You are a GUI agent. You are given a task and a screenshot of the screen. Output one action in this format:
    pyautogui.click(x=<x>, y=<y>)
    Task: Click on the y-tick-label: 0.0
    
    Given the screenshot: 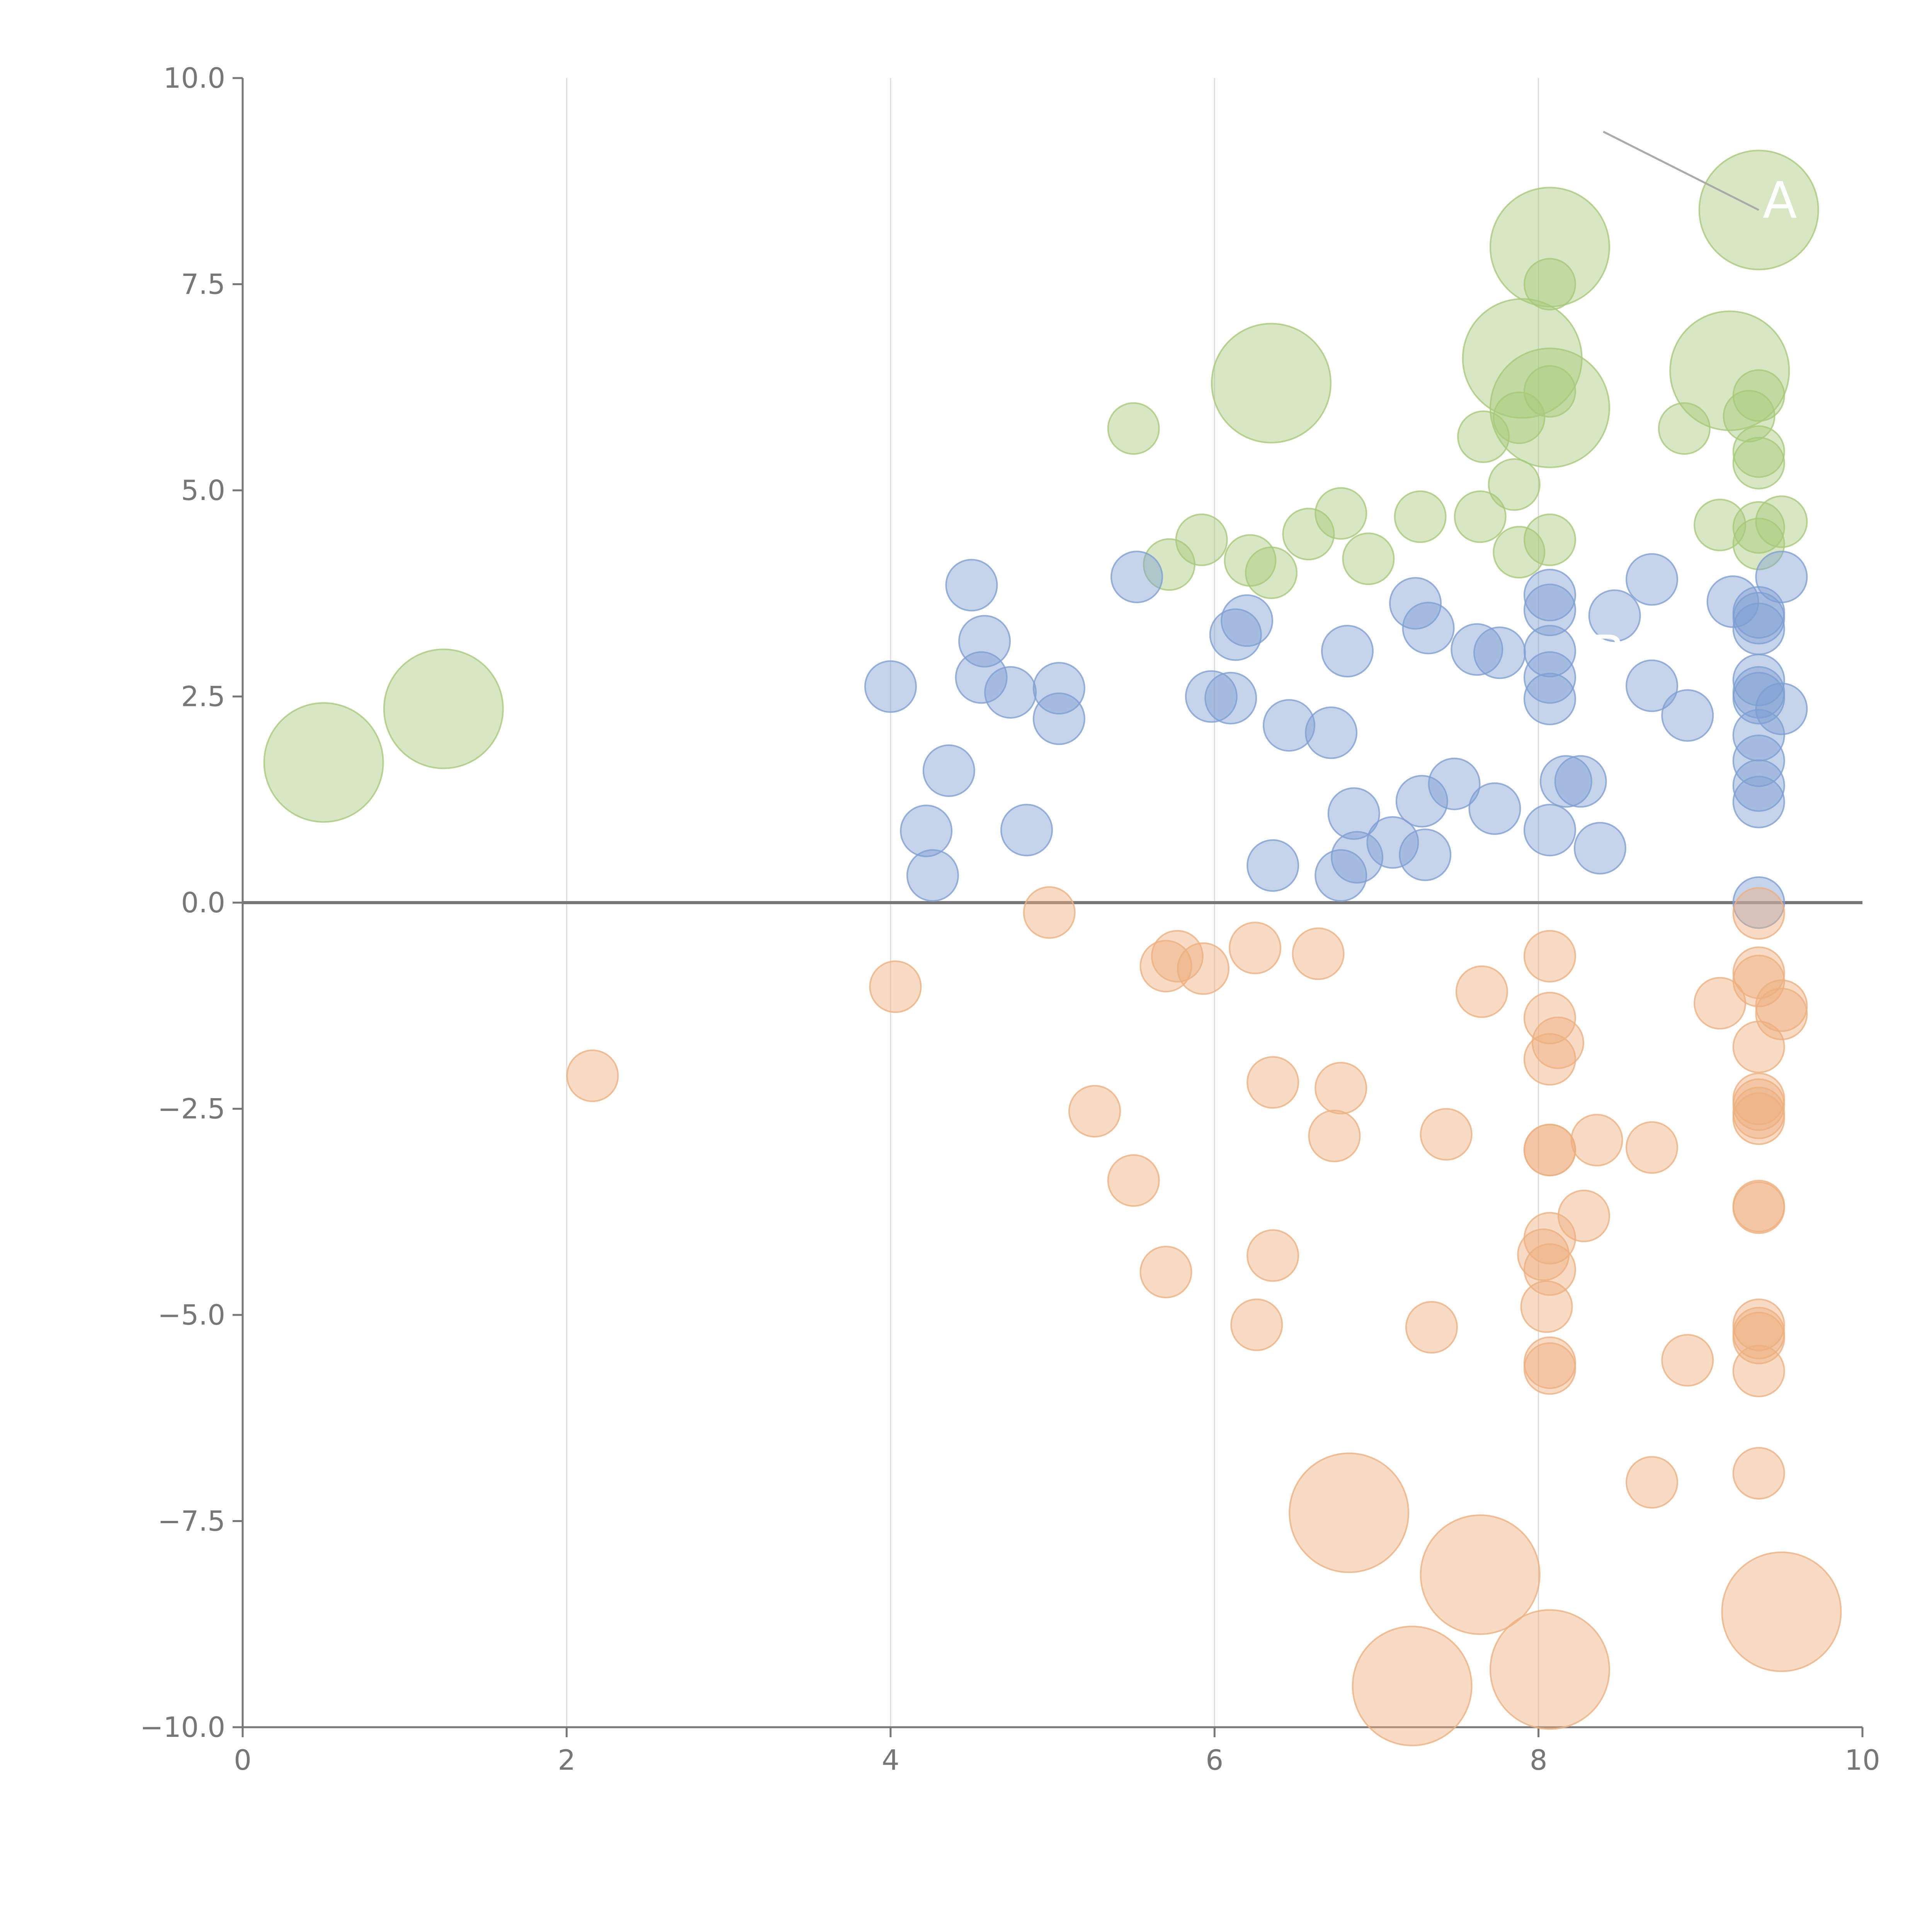 What is the action you would take?
    pyautogui.click(x=203, y=903)
    